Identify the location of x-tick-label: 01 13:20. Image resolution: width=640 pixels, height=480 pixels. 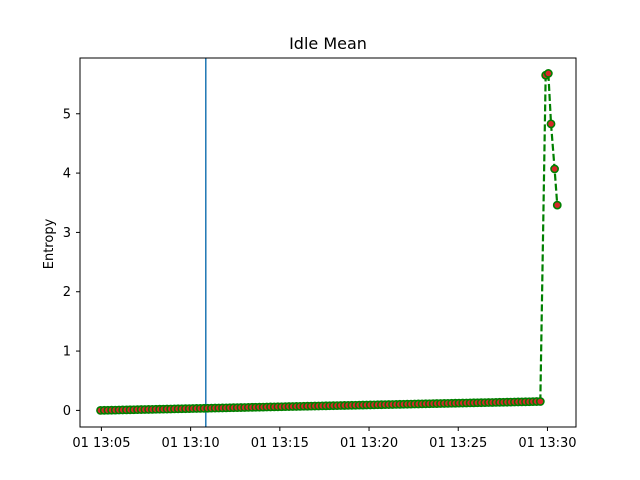
(369, 443).